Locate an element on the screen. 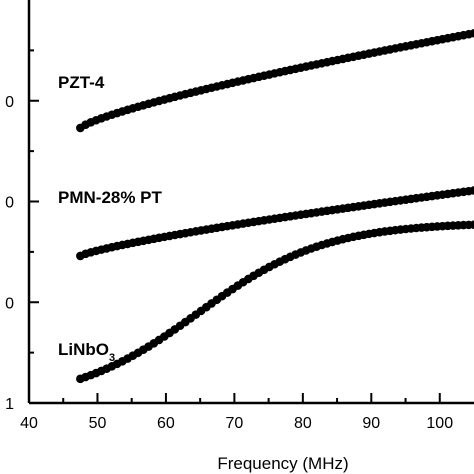  x-tick-label: 90 is located at coordinates (371, 423).